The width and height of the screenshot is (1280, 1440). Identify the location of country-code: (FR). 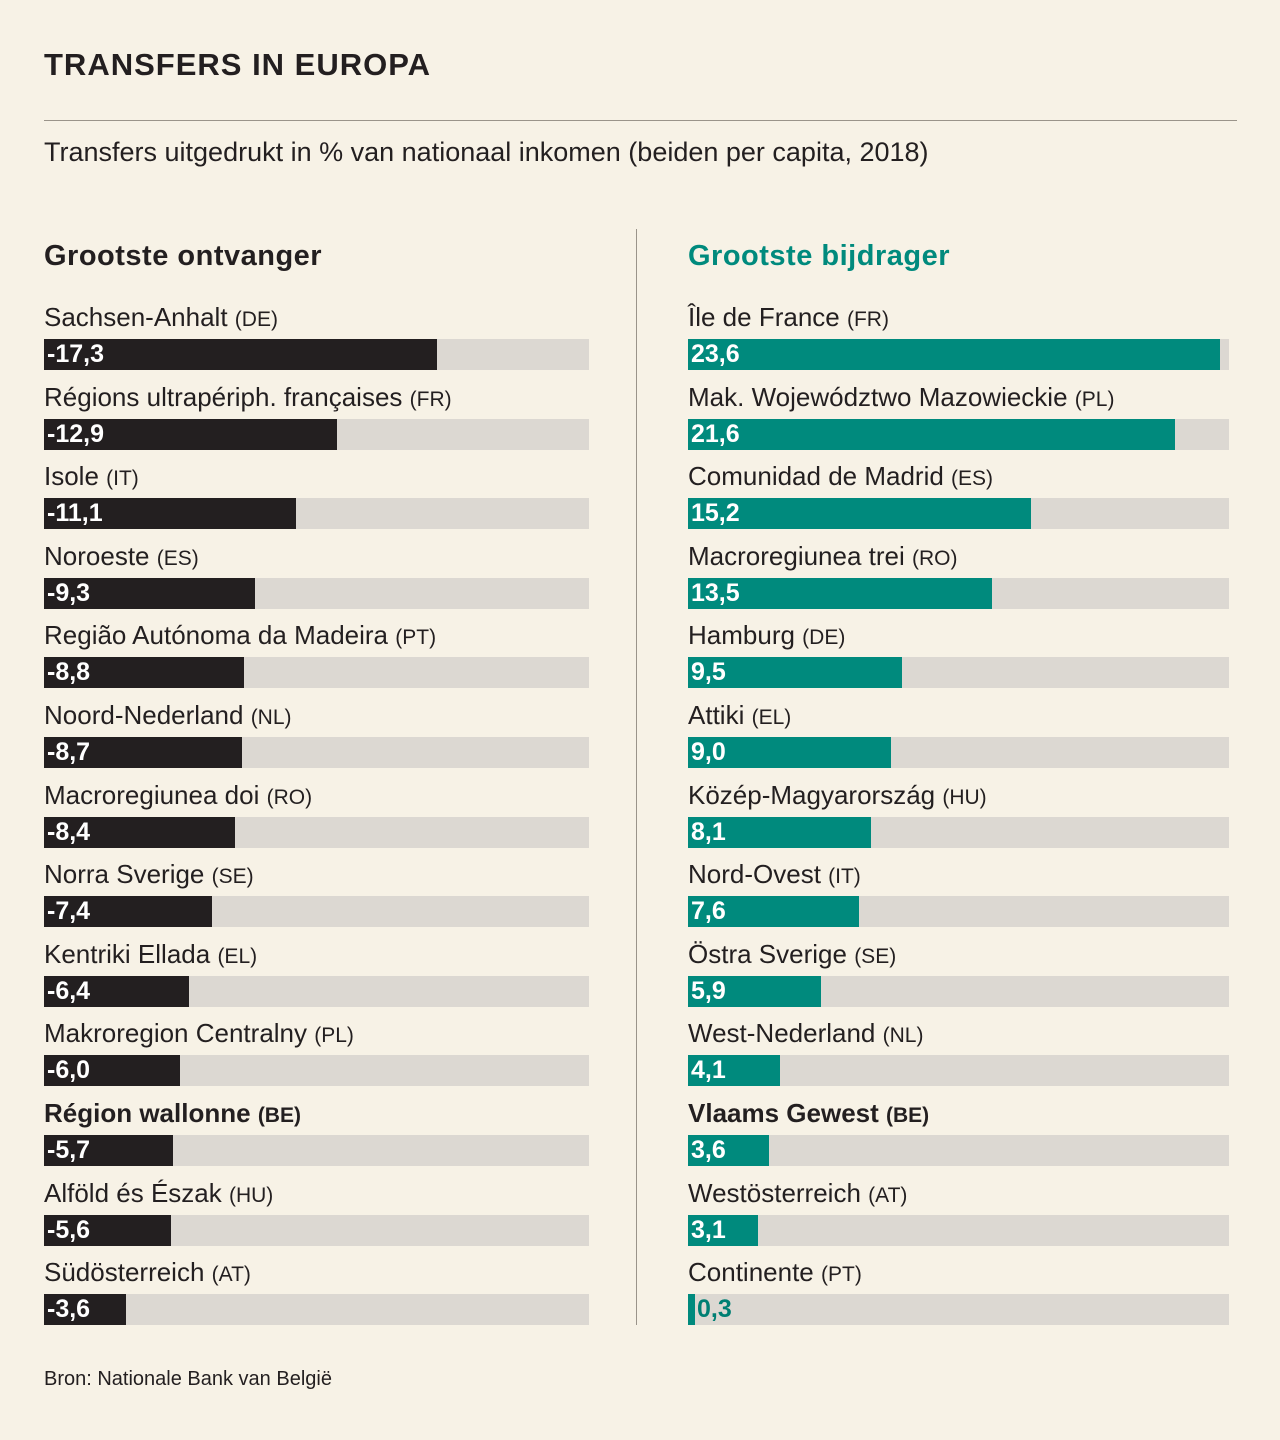
(867, 319).